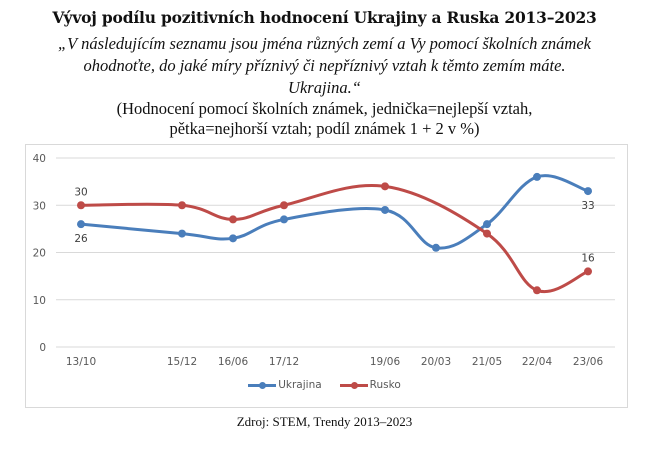 Image resolution: width=649 pixels, height=449 pixels. I want to click on x-tick-label: 22/04, so click(537, 362).